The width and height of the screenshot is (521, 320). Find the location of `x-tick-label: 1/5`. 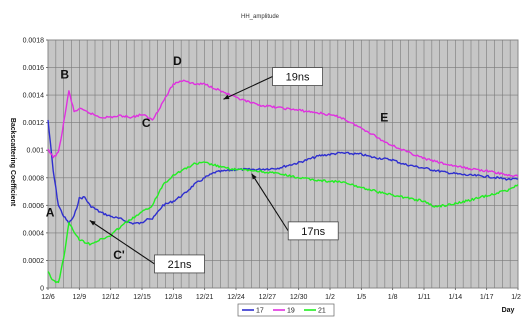

x-tick-label: 1/5 is located at coordinates (361, 297).